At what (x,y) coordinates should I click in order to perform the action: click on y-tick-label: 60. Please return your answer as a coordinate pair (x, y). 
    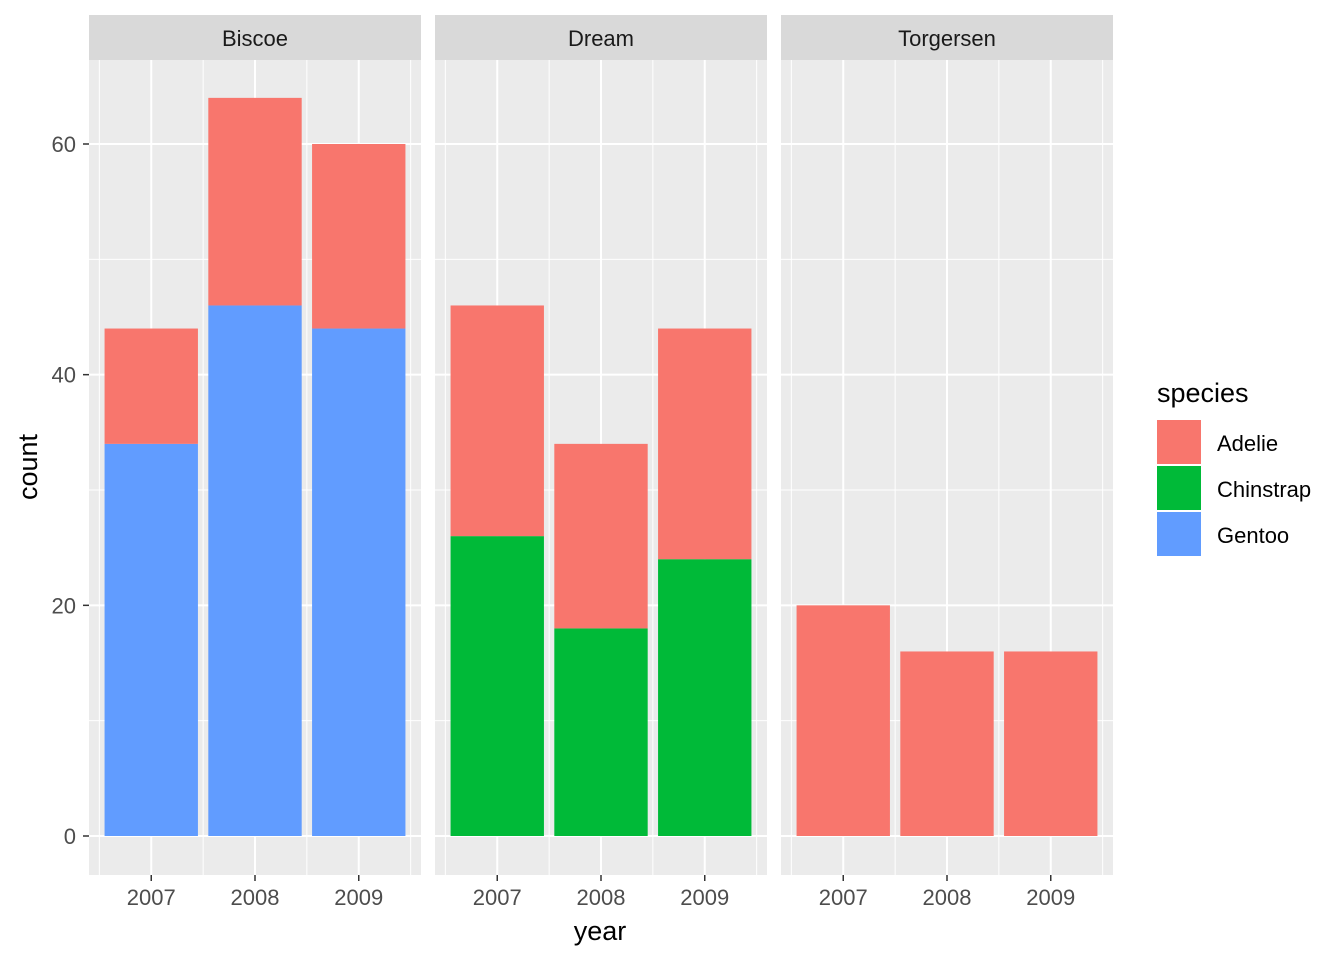
    Looking at the image, I should click on (64, 144).